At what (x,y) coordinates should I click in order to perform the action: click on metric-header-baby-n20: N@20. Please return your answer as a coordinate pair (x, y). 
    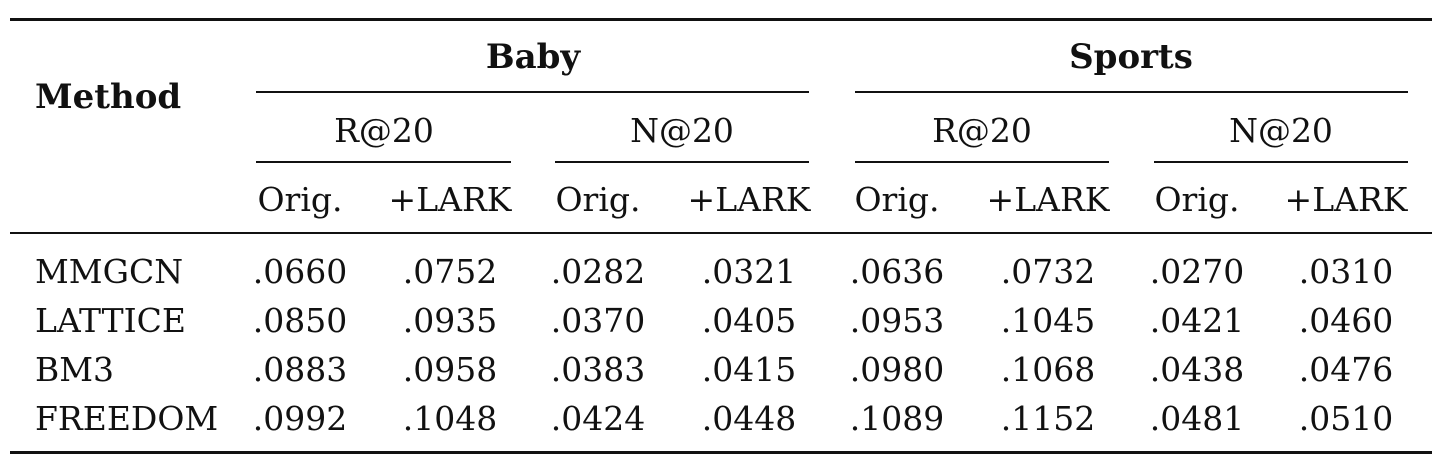
    Looking at the image, I should click on (682, 130).